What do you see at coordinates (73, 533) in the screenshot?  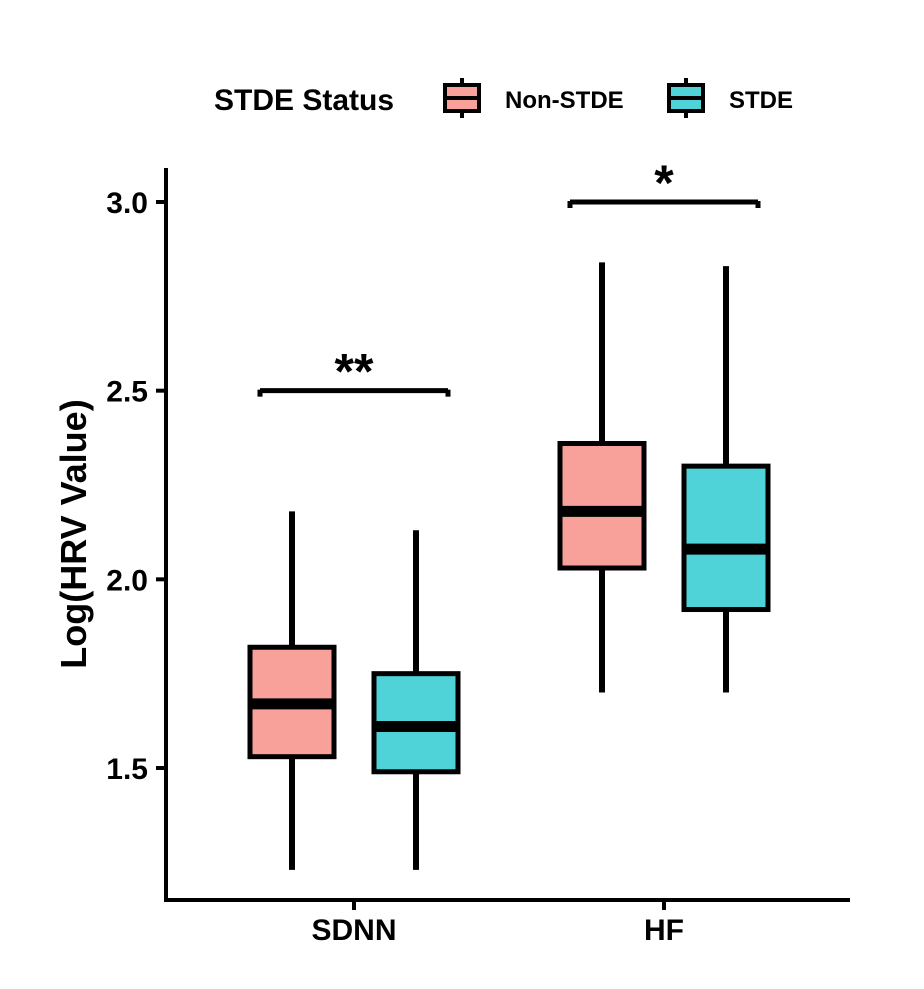 I see `y-axis-label: Log(HRV Value)` at bounding box center [73, 533].